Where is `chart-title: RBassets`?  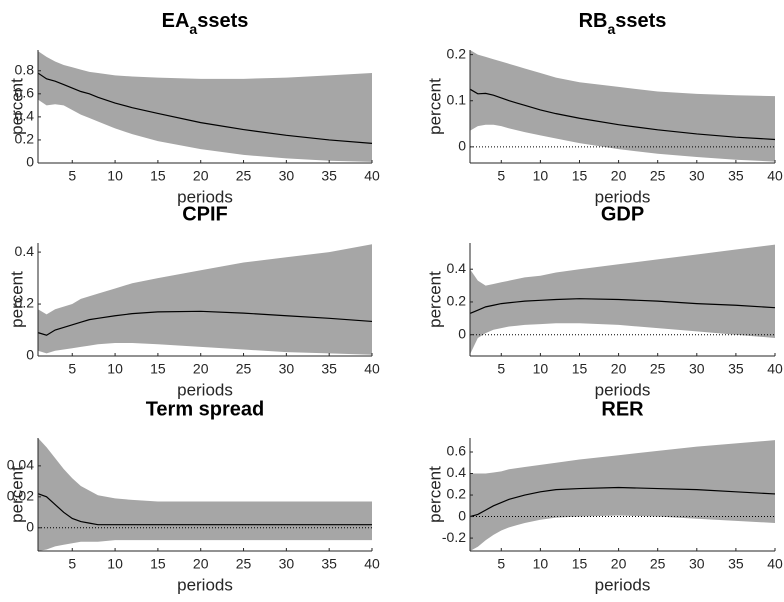
chart-title: RBassets is located at coordinates (623, 23).